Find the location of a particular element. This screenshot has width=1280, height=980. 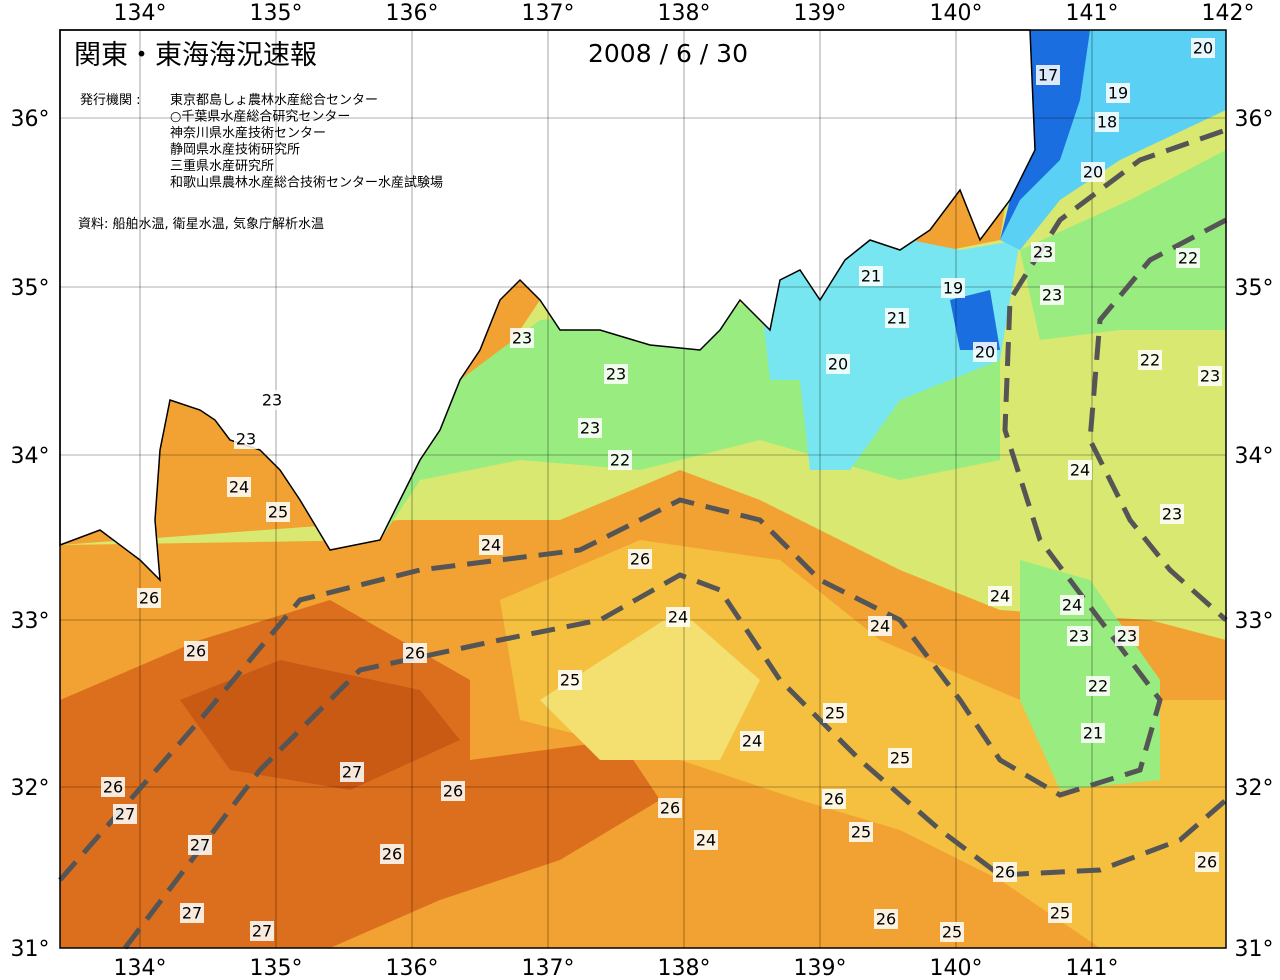

lon-label: 134° is located at coordinates (140, 13).